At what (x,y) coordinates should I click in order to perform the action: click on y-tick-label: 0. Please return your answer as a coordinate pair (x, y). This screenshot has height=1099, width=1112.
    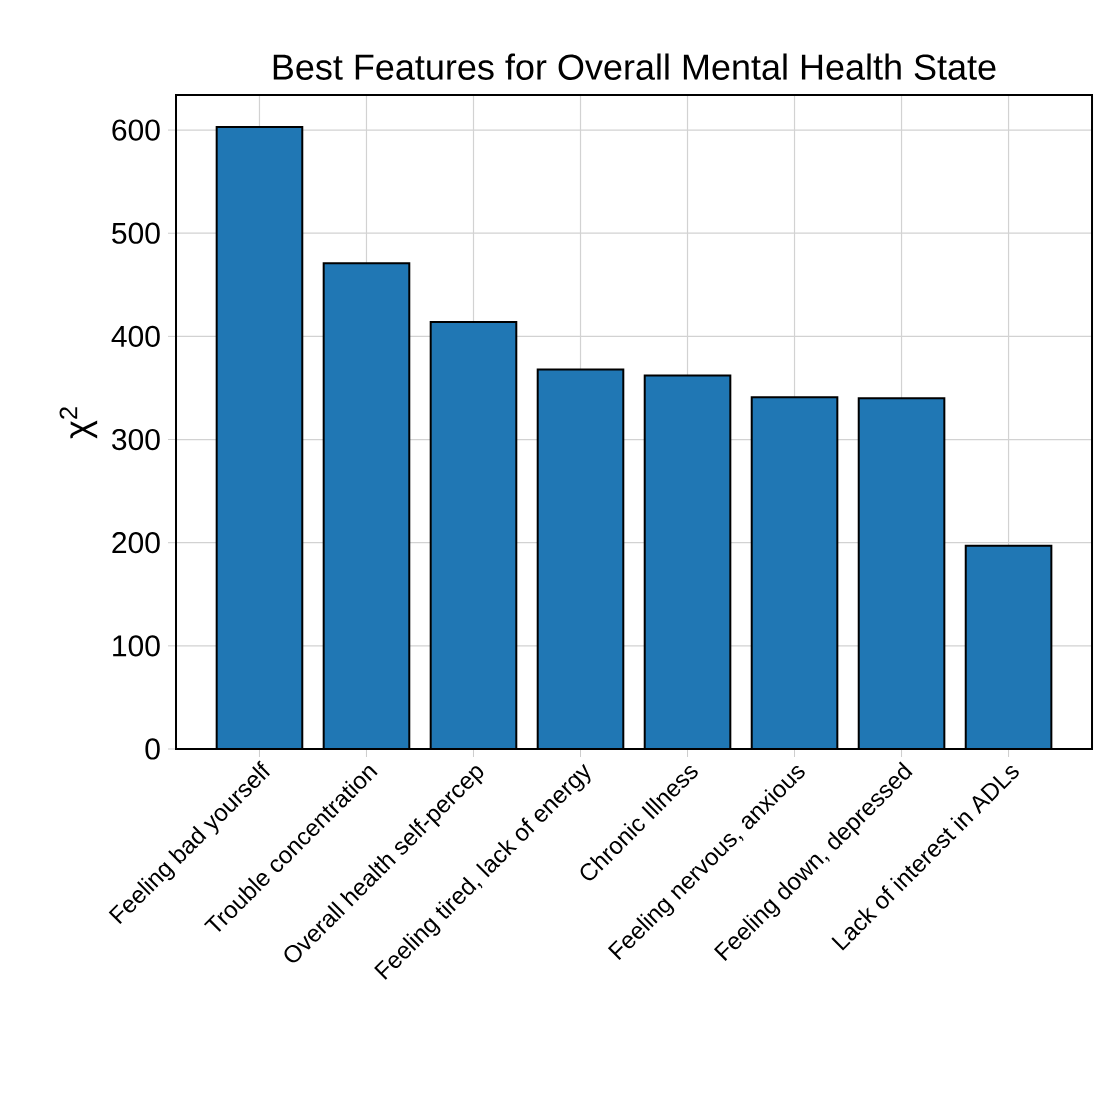
    Looking at the image, I should click on (152, 749).